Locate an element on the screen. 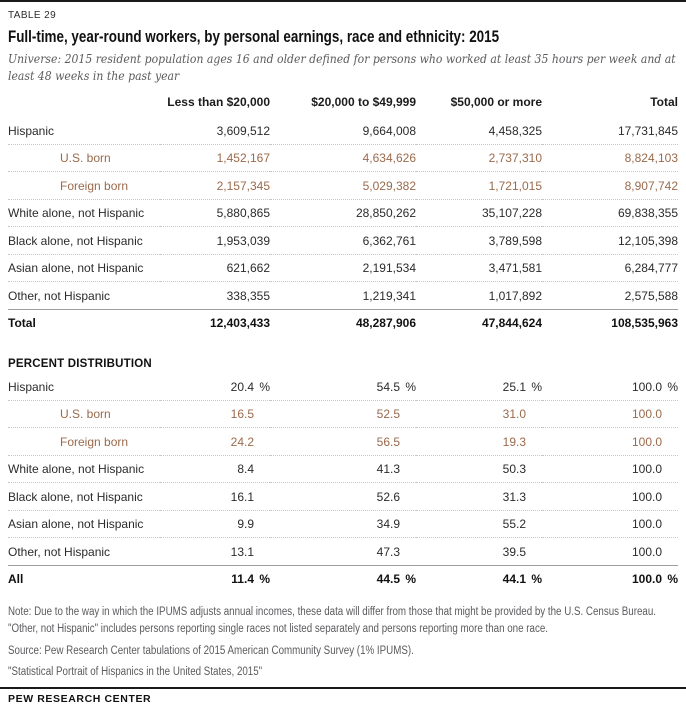 The image size is (686, 705). cell-value: 16.5 is located at coordinates (215, 413).